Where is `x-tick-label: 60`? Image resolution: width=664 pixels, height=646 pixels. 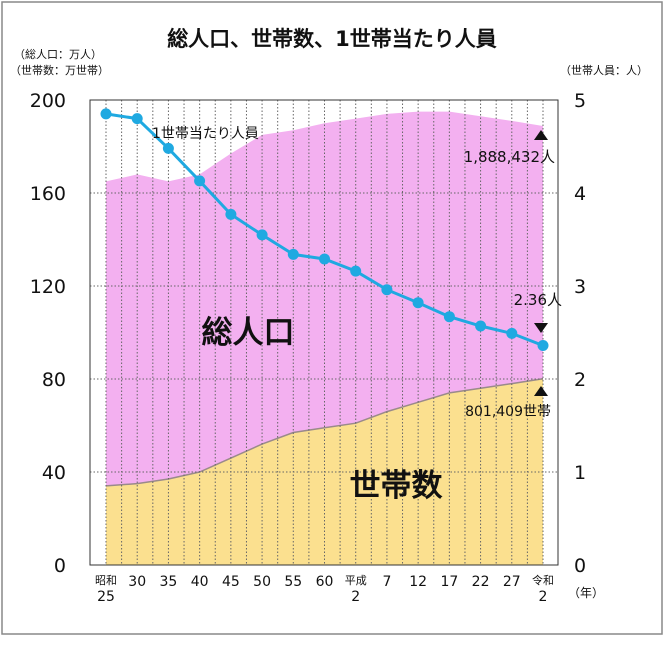
x-tick-label: 60 is located at coordinates (325, 582).